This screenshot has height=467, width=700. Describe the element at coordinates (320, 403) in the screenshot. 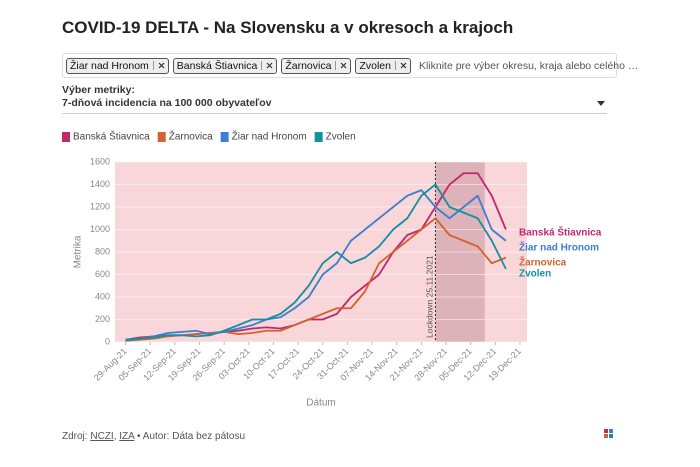

I see `x-axis-title: Dátum` at that location.